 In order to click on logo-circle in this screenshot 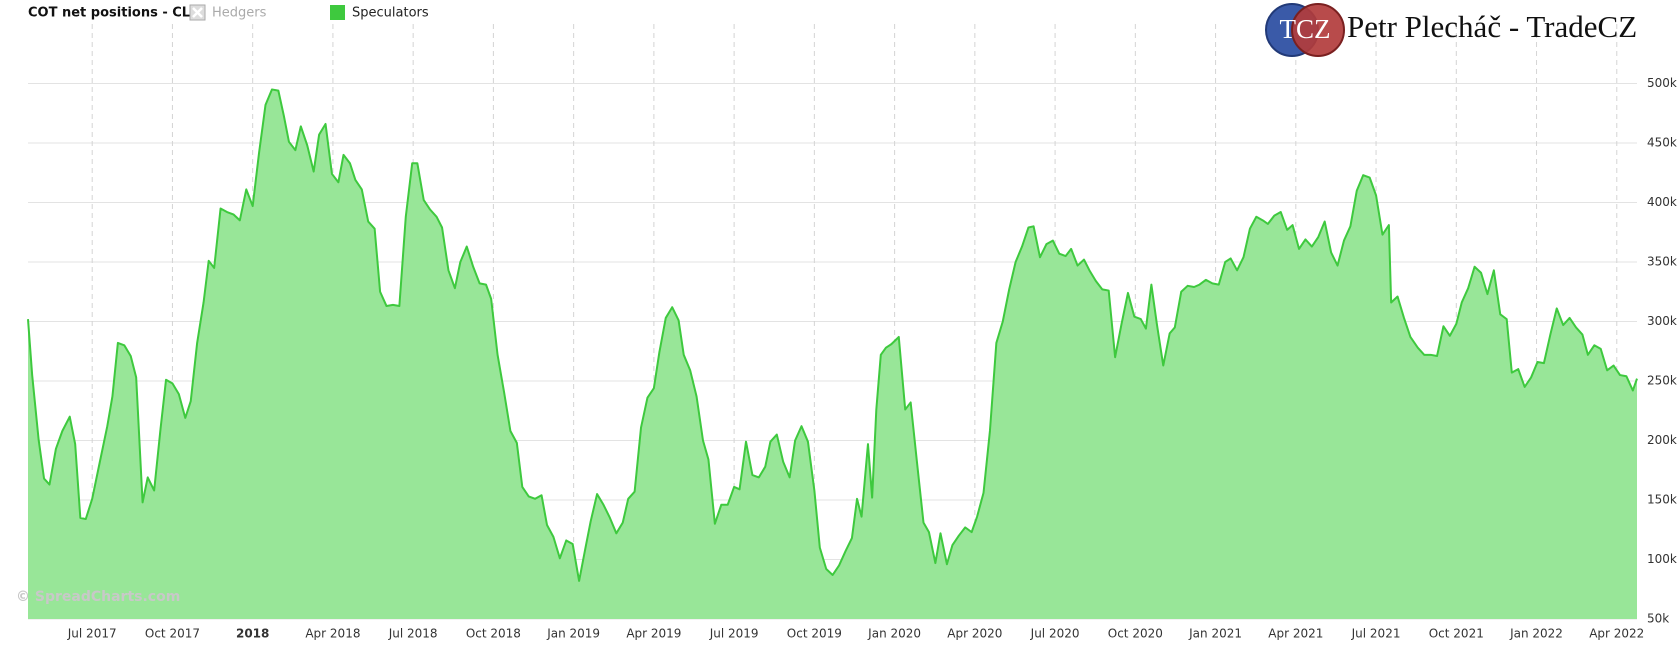, I will do `click(1318, 30)`.